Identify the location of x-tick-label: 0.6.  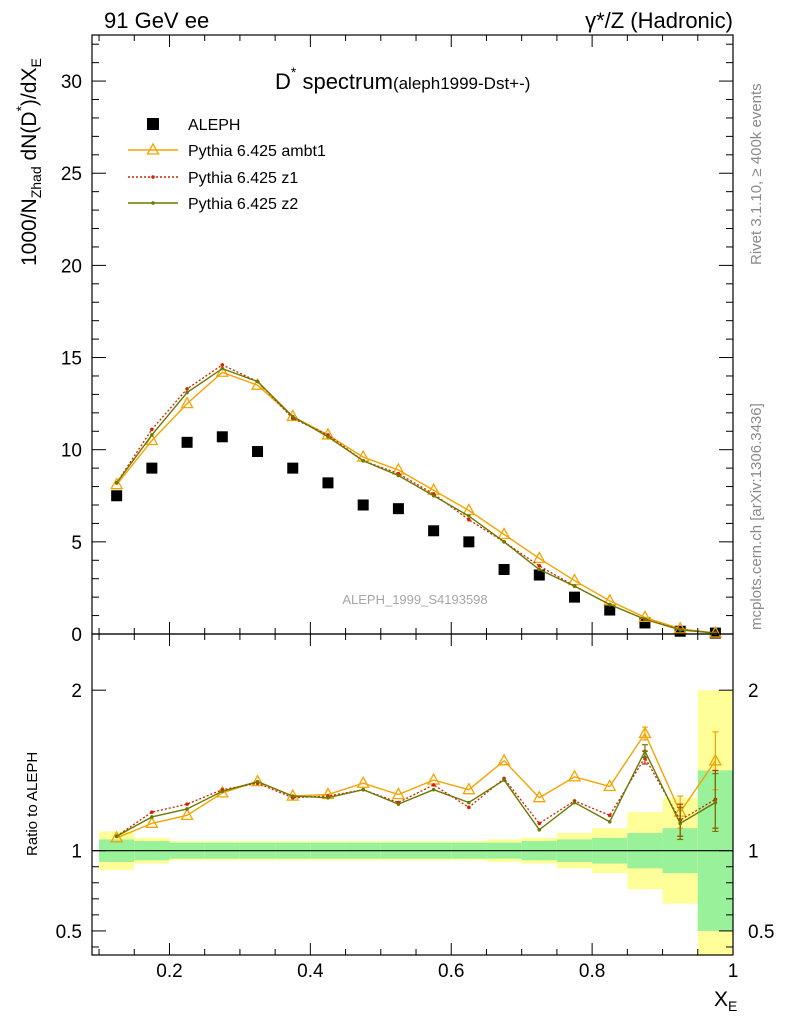
(451, 971).